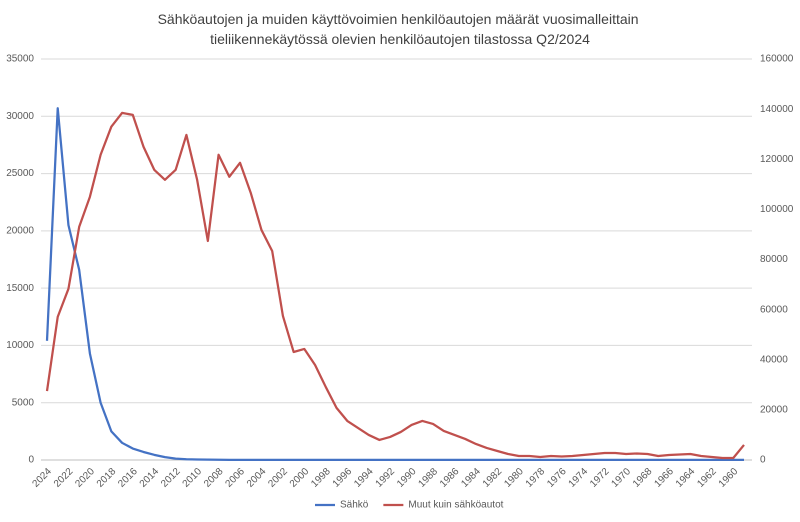  What do you see at coordinates (429, 478) in the screenshot?
I see `x-tick-label: 1988` at bounding box center [429, 478].